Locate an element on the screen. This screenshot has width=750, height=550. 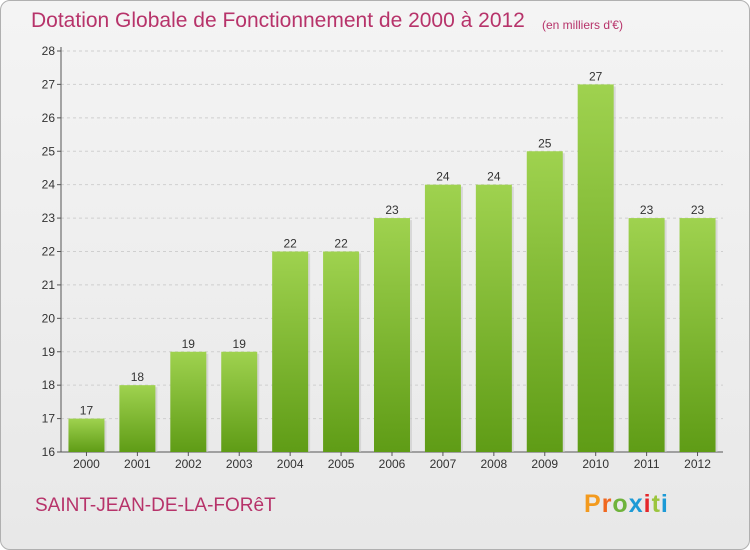
x-tick-label-2000: 2000 is located at coordinates (86, 464).